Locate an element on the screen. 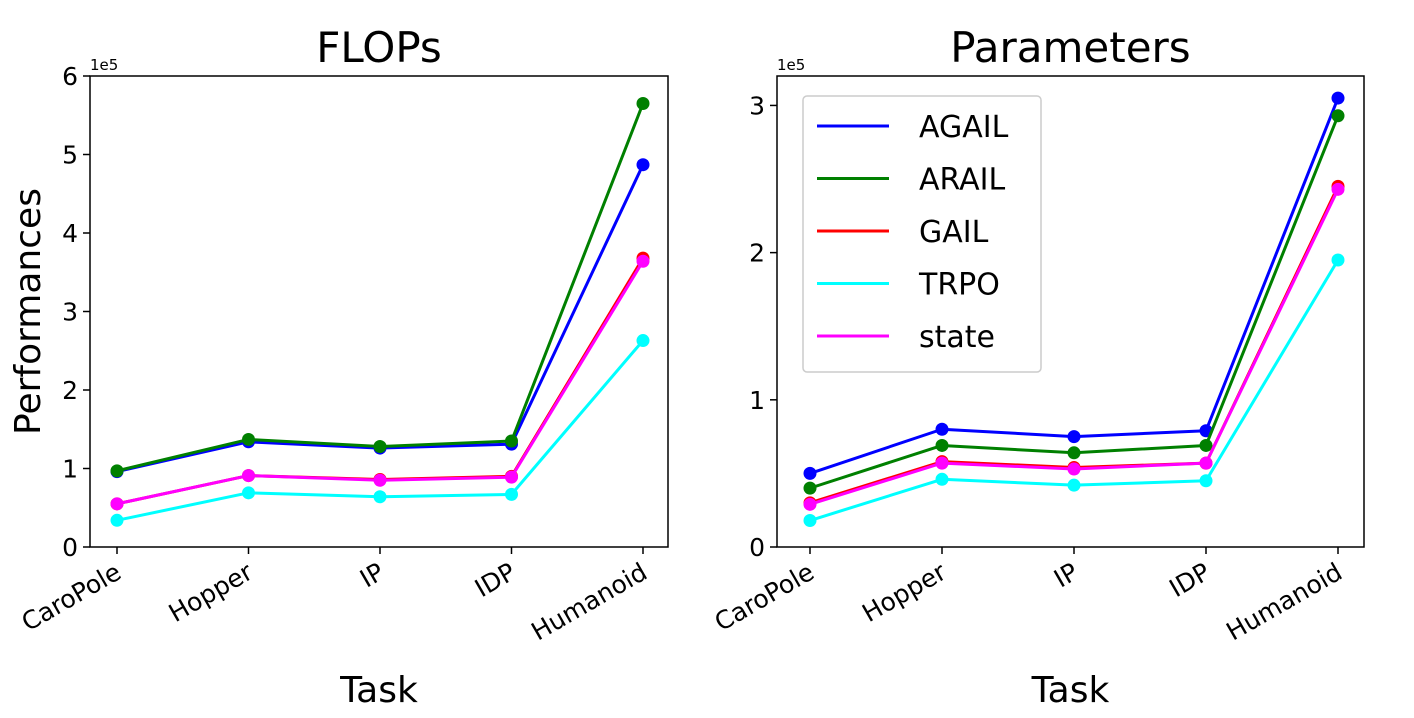 This screenshot has height=718, width=1414. series-line-state is located at coordinates (380, 383).